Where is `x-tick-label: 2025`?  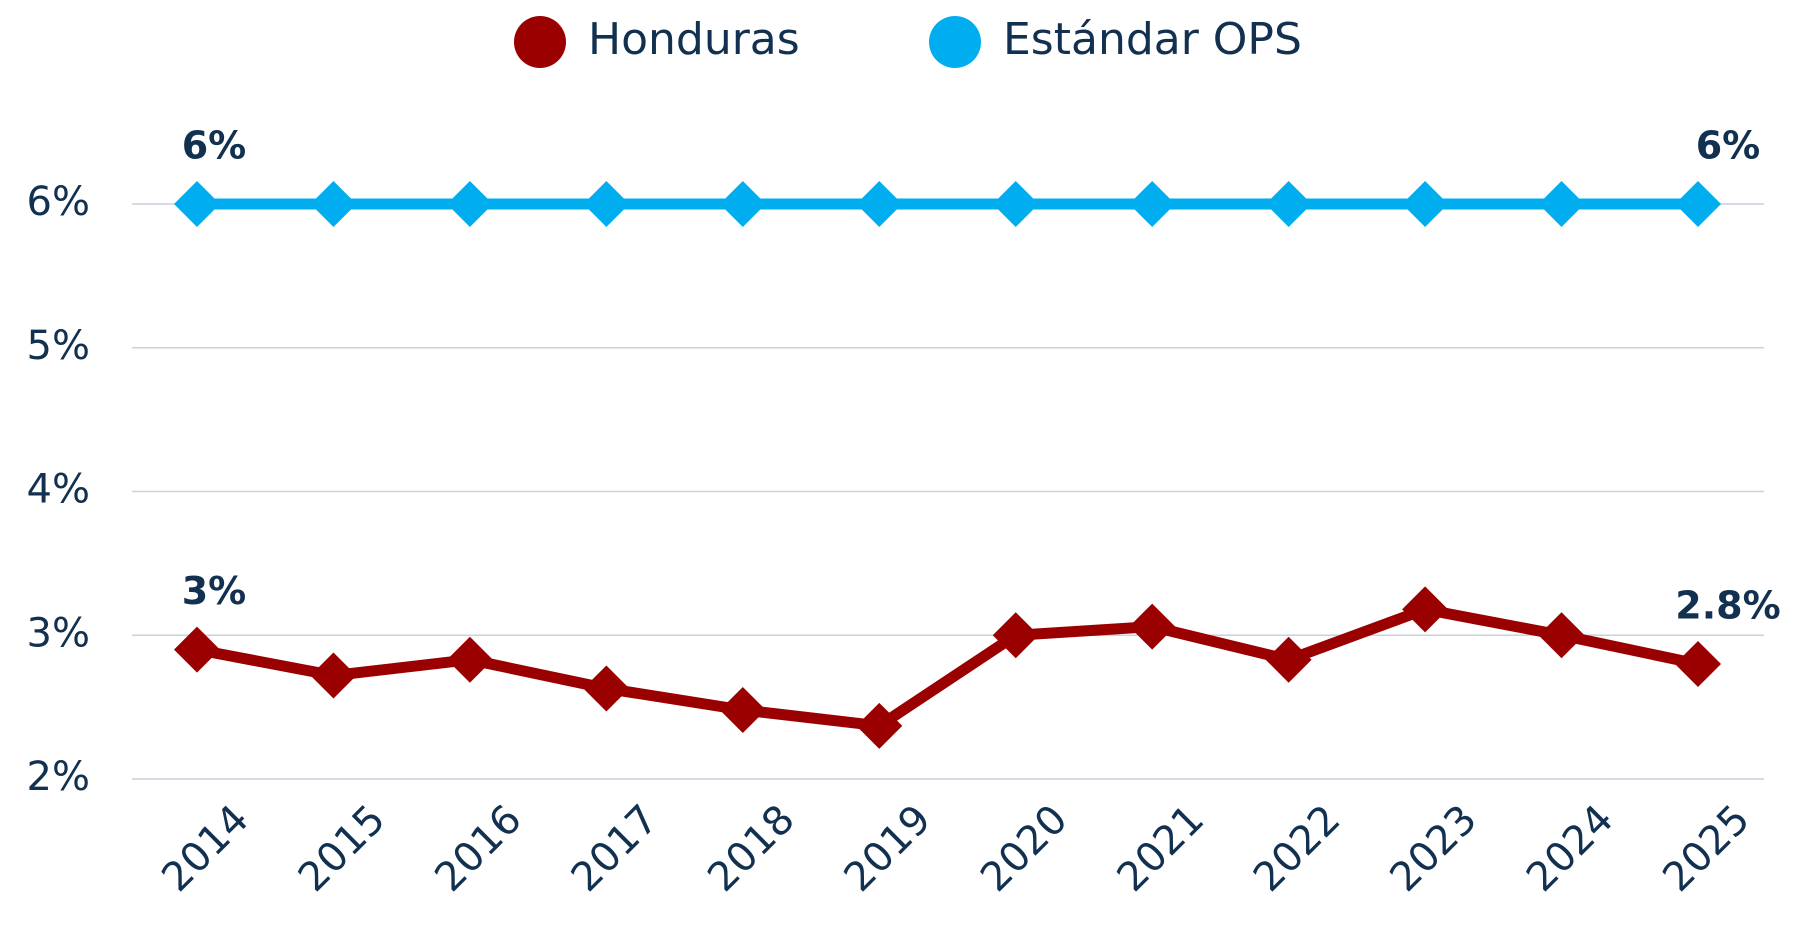
x-tick-label: 2025 is located at coordinates (1706, 848).